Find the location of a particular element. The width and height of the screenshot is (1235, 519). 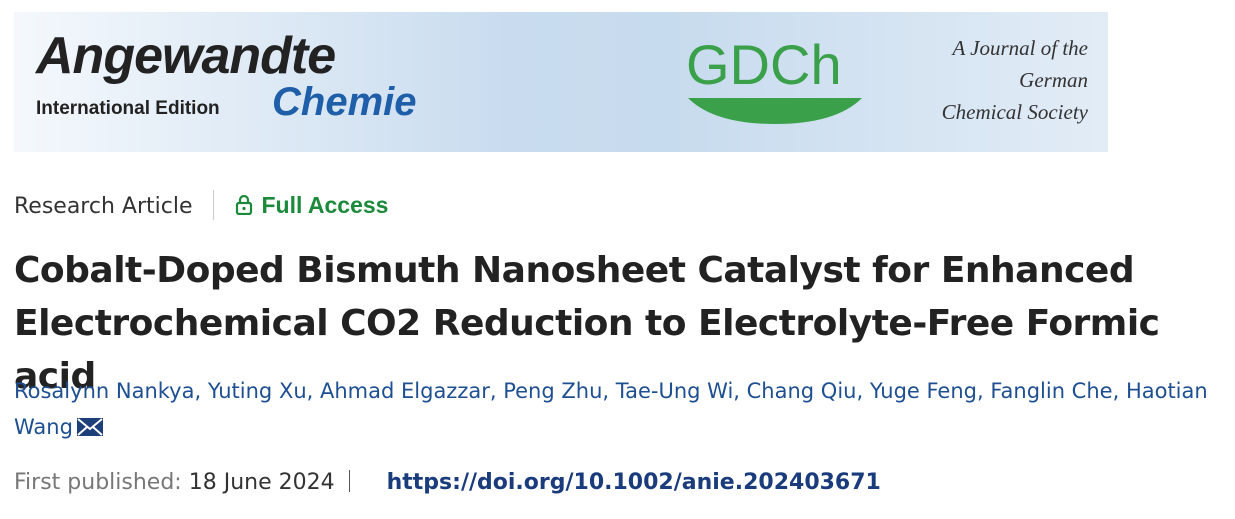

article-meta: Research Article Full Access is located at coordinates (201, 205).